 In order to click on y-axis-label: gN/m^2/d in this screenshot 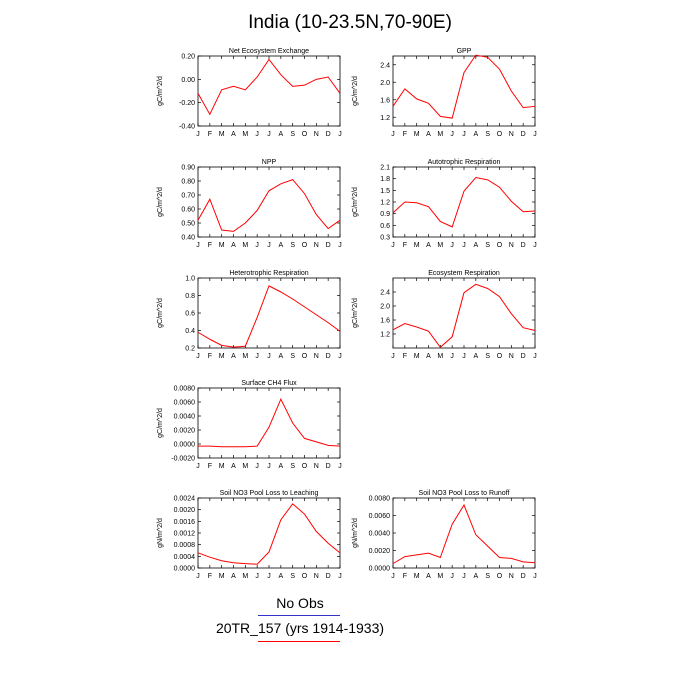, I will do `click(355, 533)`.